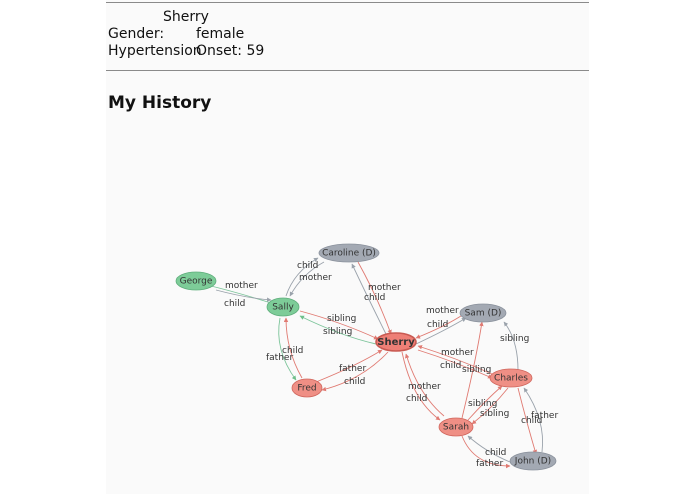 This screenshot has height=494, width=695. What do you see at coordinates (136, 34) in the screenshot?
I see `gender-label: Gender:` at bounding box center [136, 34].